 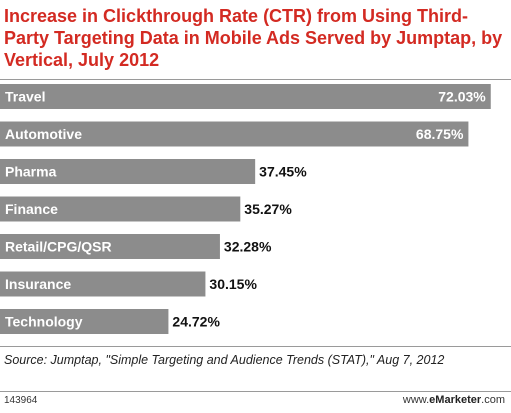 I want to click on category-label-automotive: Automotive, so click(x=43, y=134).